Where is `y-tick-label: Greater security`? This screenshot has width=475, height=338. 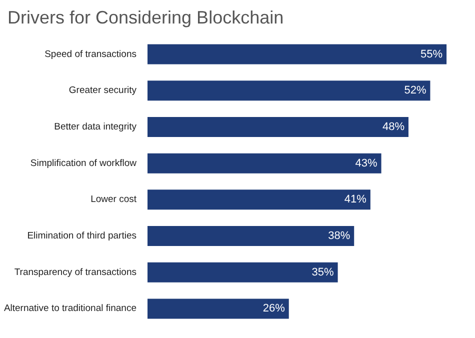
y-tick-label: Greater security is located at coordinates (102, 90).